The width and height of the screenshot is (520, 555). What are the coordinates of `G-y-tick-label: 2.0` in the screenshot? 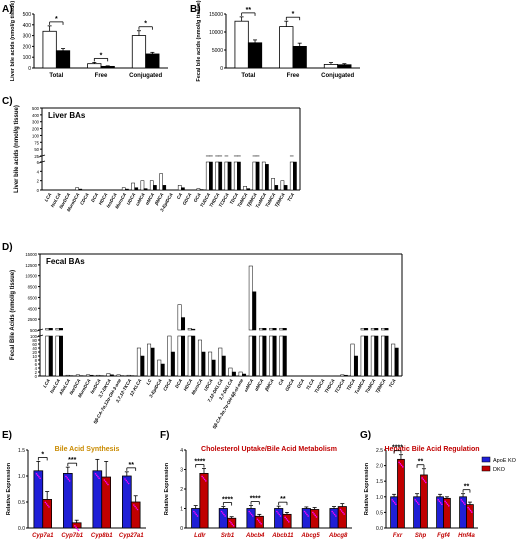 It's located at (379, 467).